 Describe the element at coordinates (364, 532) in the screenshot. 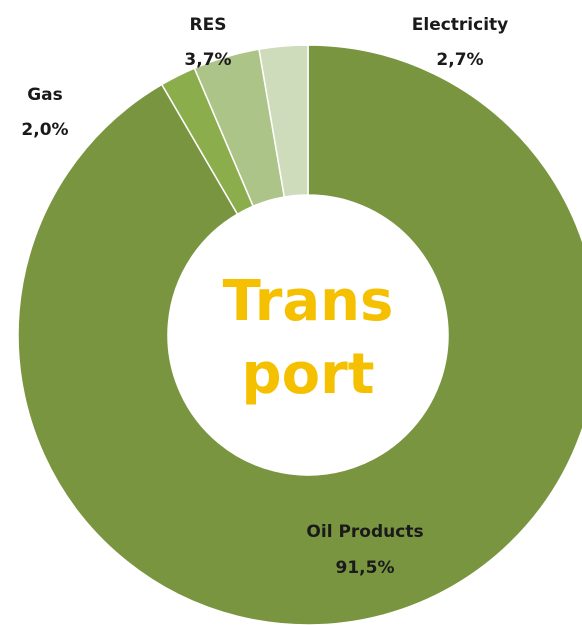

I see `category-label: Oil Products` at that location.